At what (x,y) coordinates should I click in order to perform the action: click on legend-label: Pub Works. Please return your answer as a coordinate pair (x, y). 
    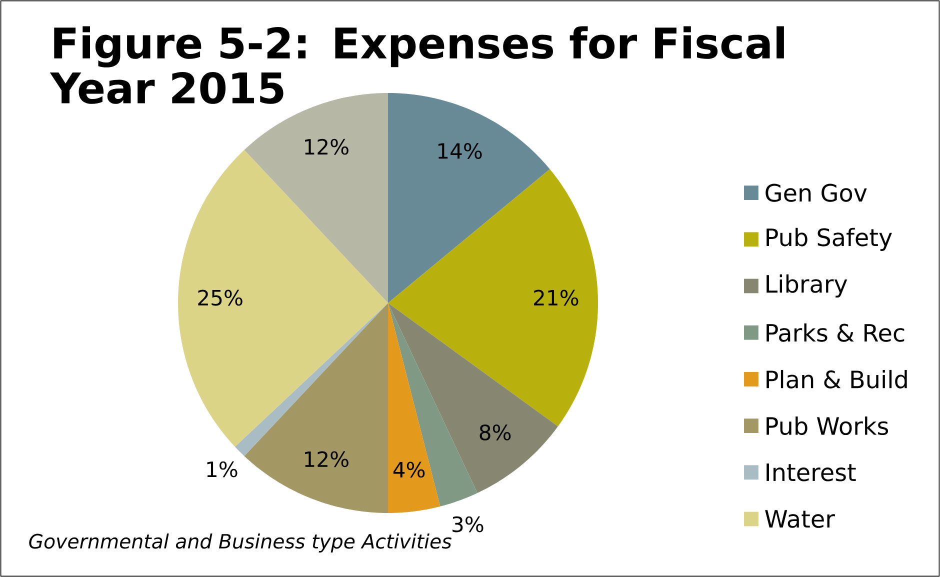
    Looking at the image, I should click on (827, 426).